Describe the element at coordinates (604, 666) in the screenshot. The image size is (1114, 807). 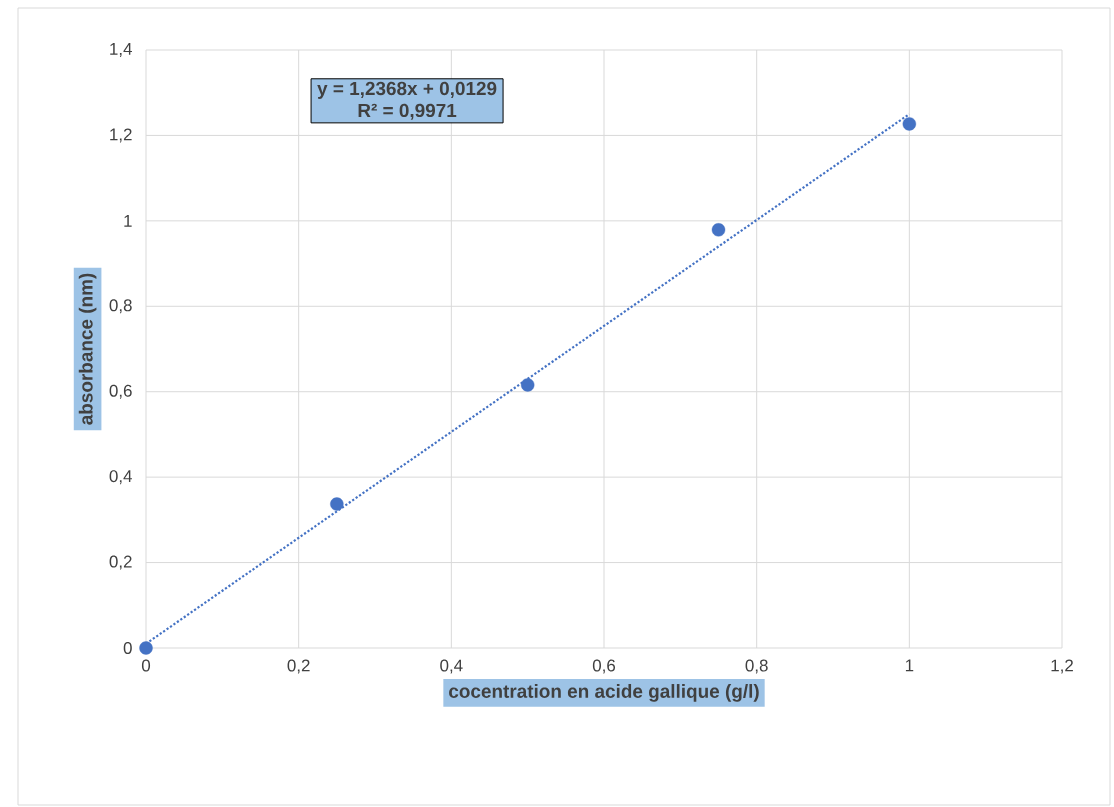
I see `x-tick-label: 0,6` at that location.